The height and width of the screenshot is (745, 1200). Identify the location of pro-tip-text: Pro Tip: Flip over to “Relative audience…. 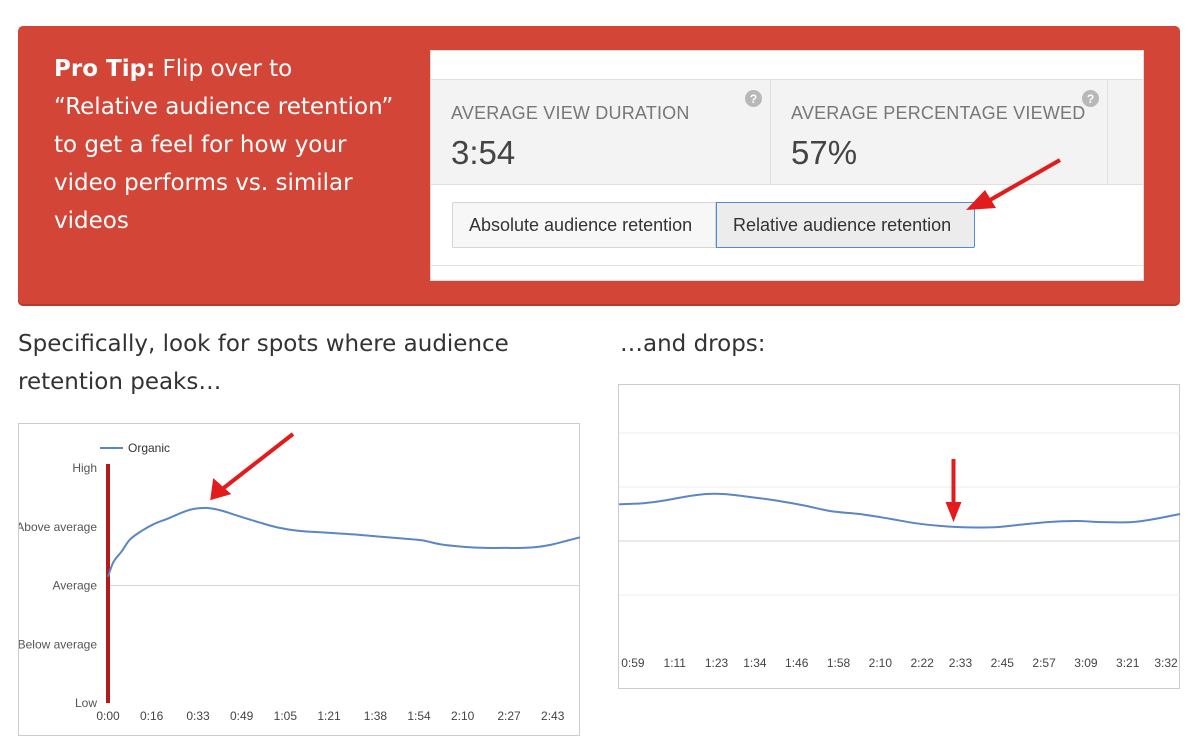
(224, 145).